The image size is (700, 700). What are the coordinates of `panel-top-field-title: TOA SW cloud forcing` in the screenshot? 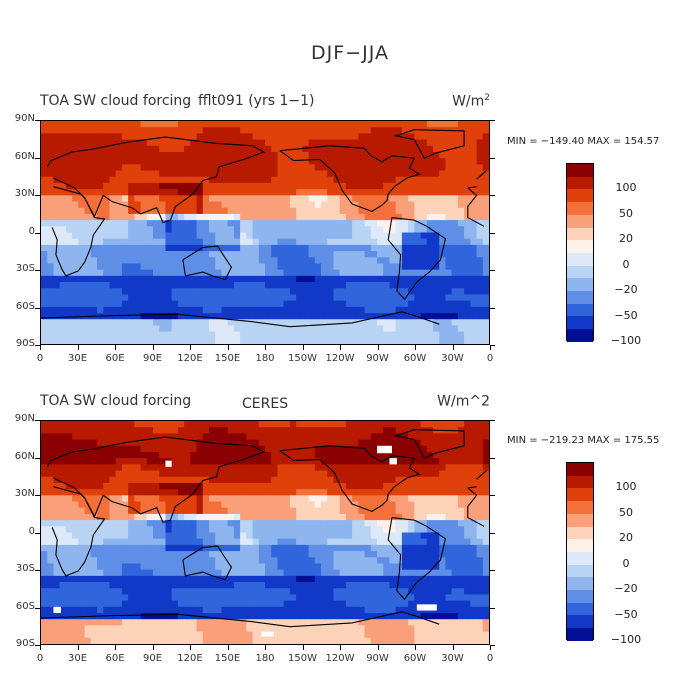 It's located at (116, 101).